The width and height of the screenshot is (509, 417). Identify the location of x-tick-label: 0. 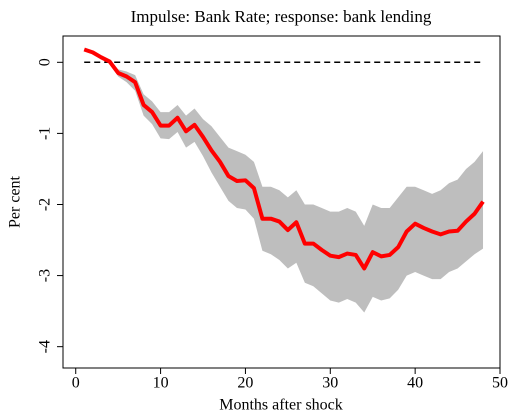
(76, 383).